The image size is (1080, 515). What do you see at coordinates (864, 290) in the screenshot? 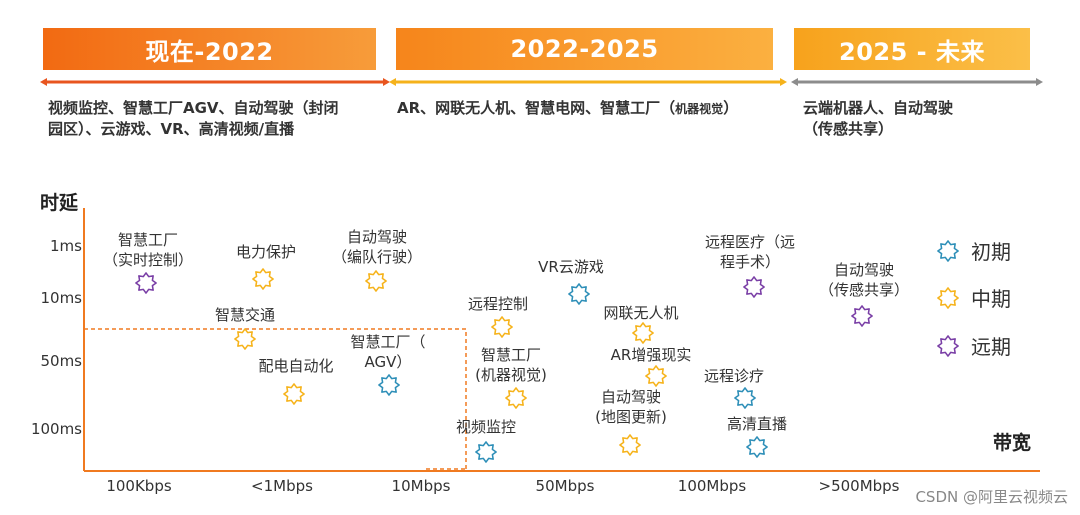
I see `label-line: （传感共享）` at bounding box center [864, 290].